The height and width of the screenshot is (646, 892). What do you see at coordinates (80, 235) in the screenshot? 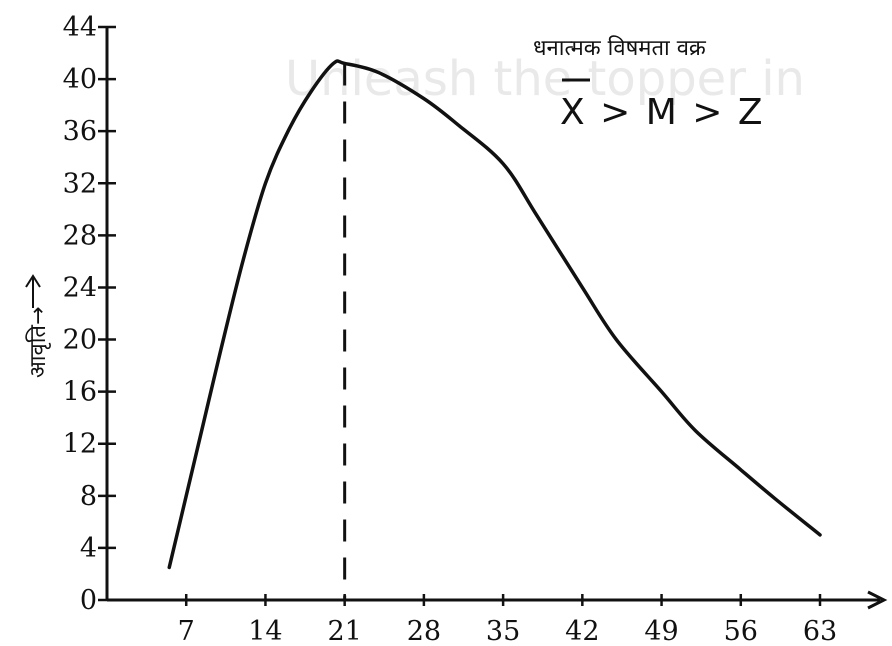
I see `y-tick-label: 28` at bounding box center [80, 235].